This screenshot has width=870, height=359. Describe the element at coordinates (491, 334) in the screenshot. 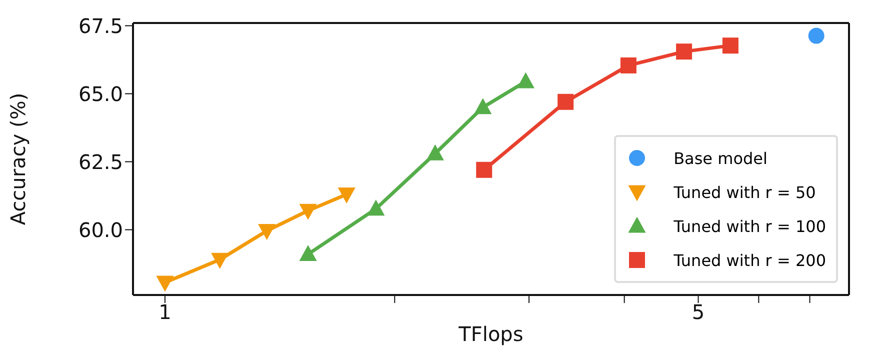

I see `x-axis-title: TFlops` at that location.